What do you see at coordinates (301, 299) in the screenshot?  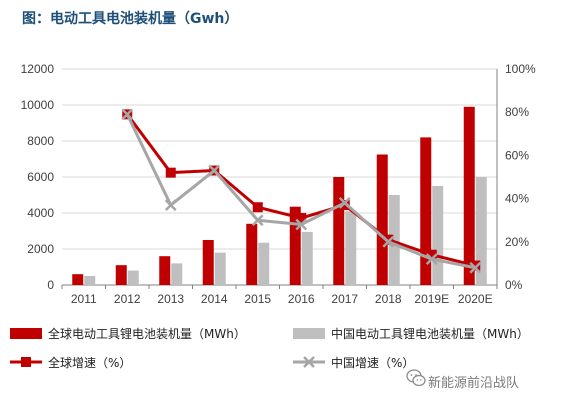 I see `x-tick-label: 2016` at bounding box center [301, 299].